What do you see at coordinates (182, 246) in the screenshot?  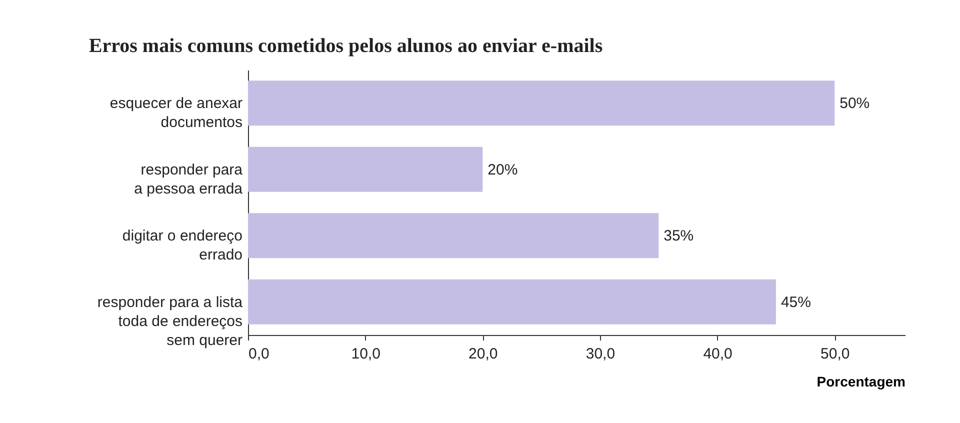 I see `y-tick-label: digitar o endereço errado` at bounding box center [182, 246].